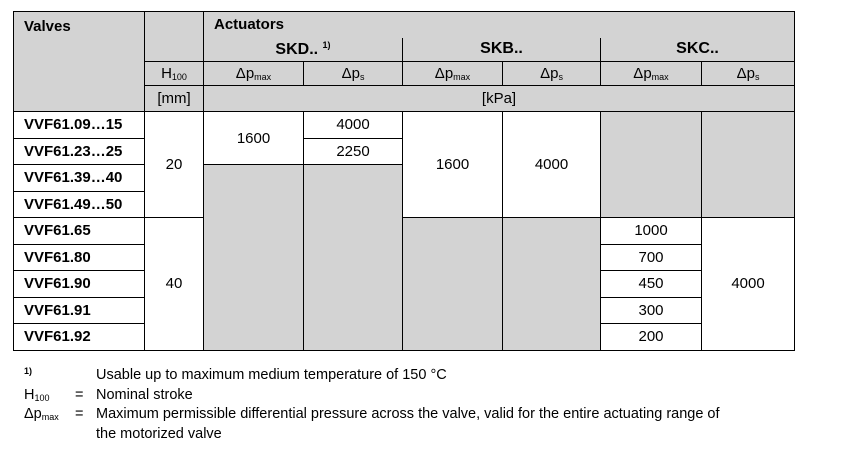 Image resolution: width=859 pixels, height=449 pixels. I want to click on footnote-h100: H100 = Nominal stroke, so click(429, 397).